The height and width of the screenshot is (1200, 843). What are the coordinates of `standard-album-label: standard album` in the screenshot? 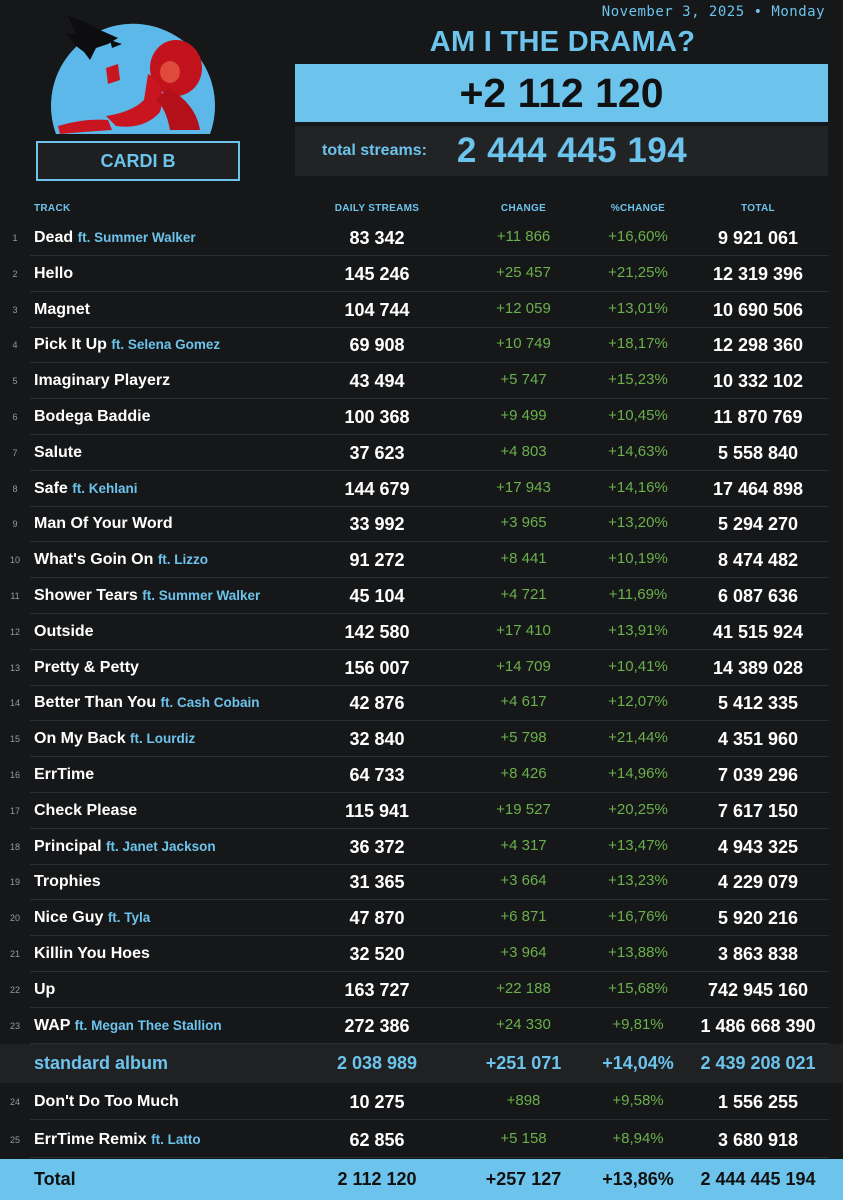 It's located at (101, 1063).